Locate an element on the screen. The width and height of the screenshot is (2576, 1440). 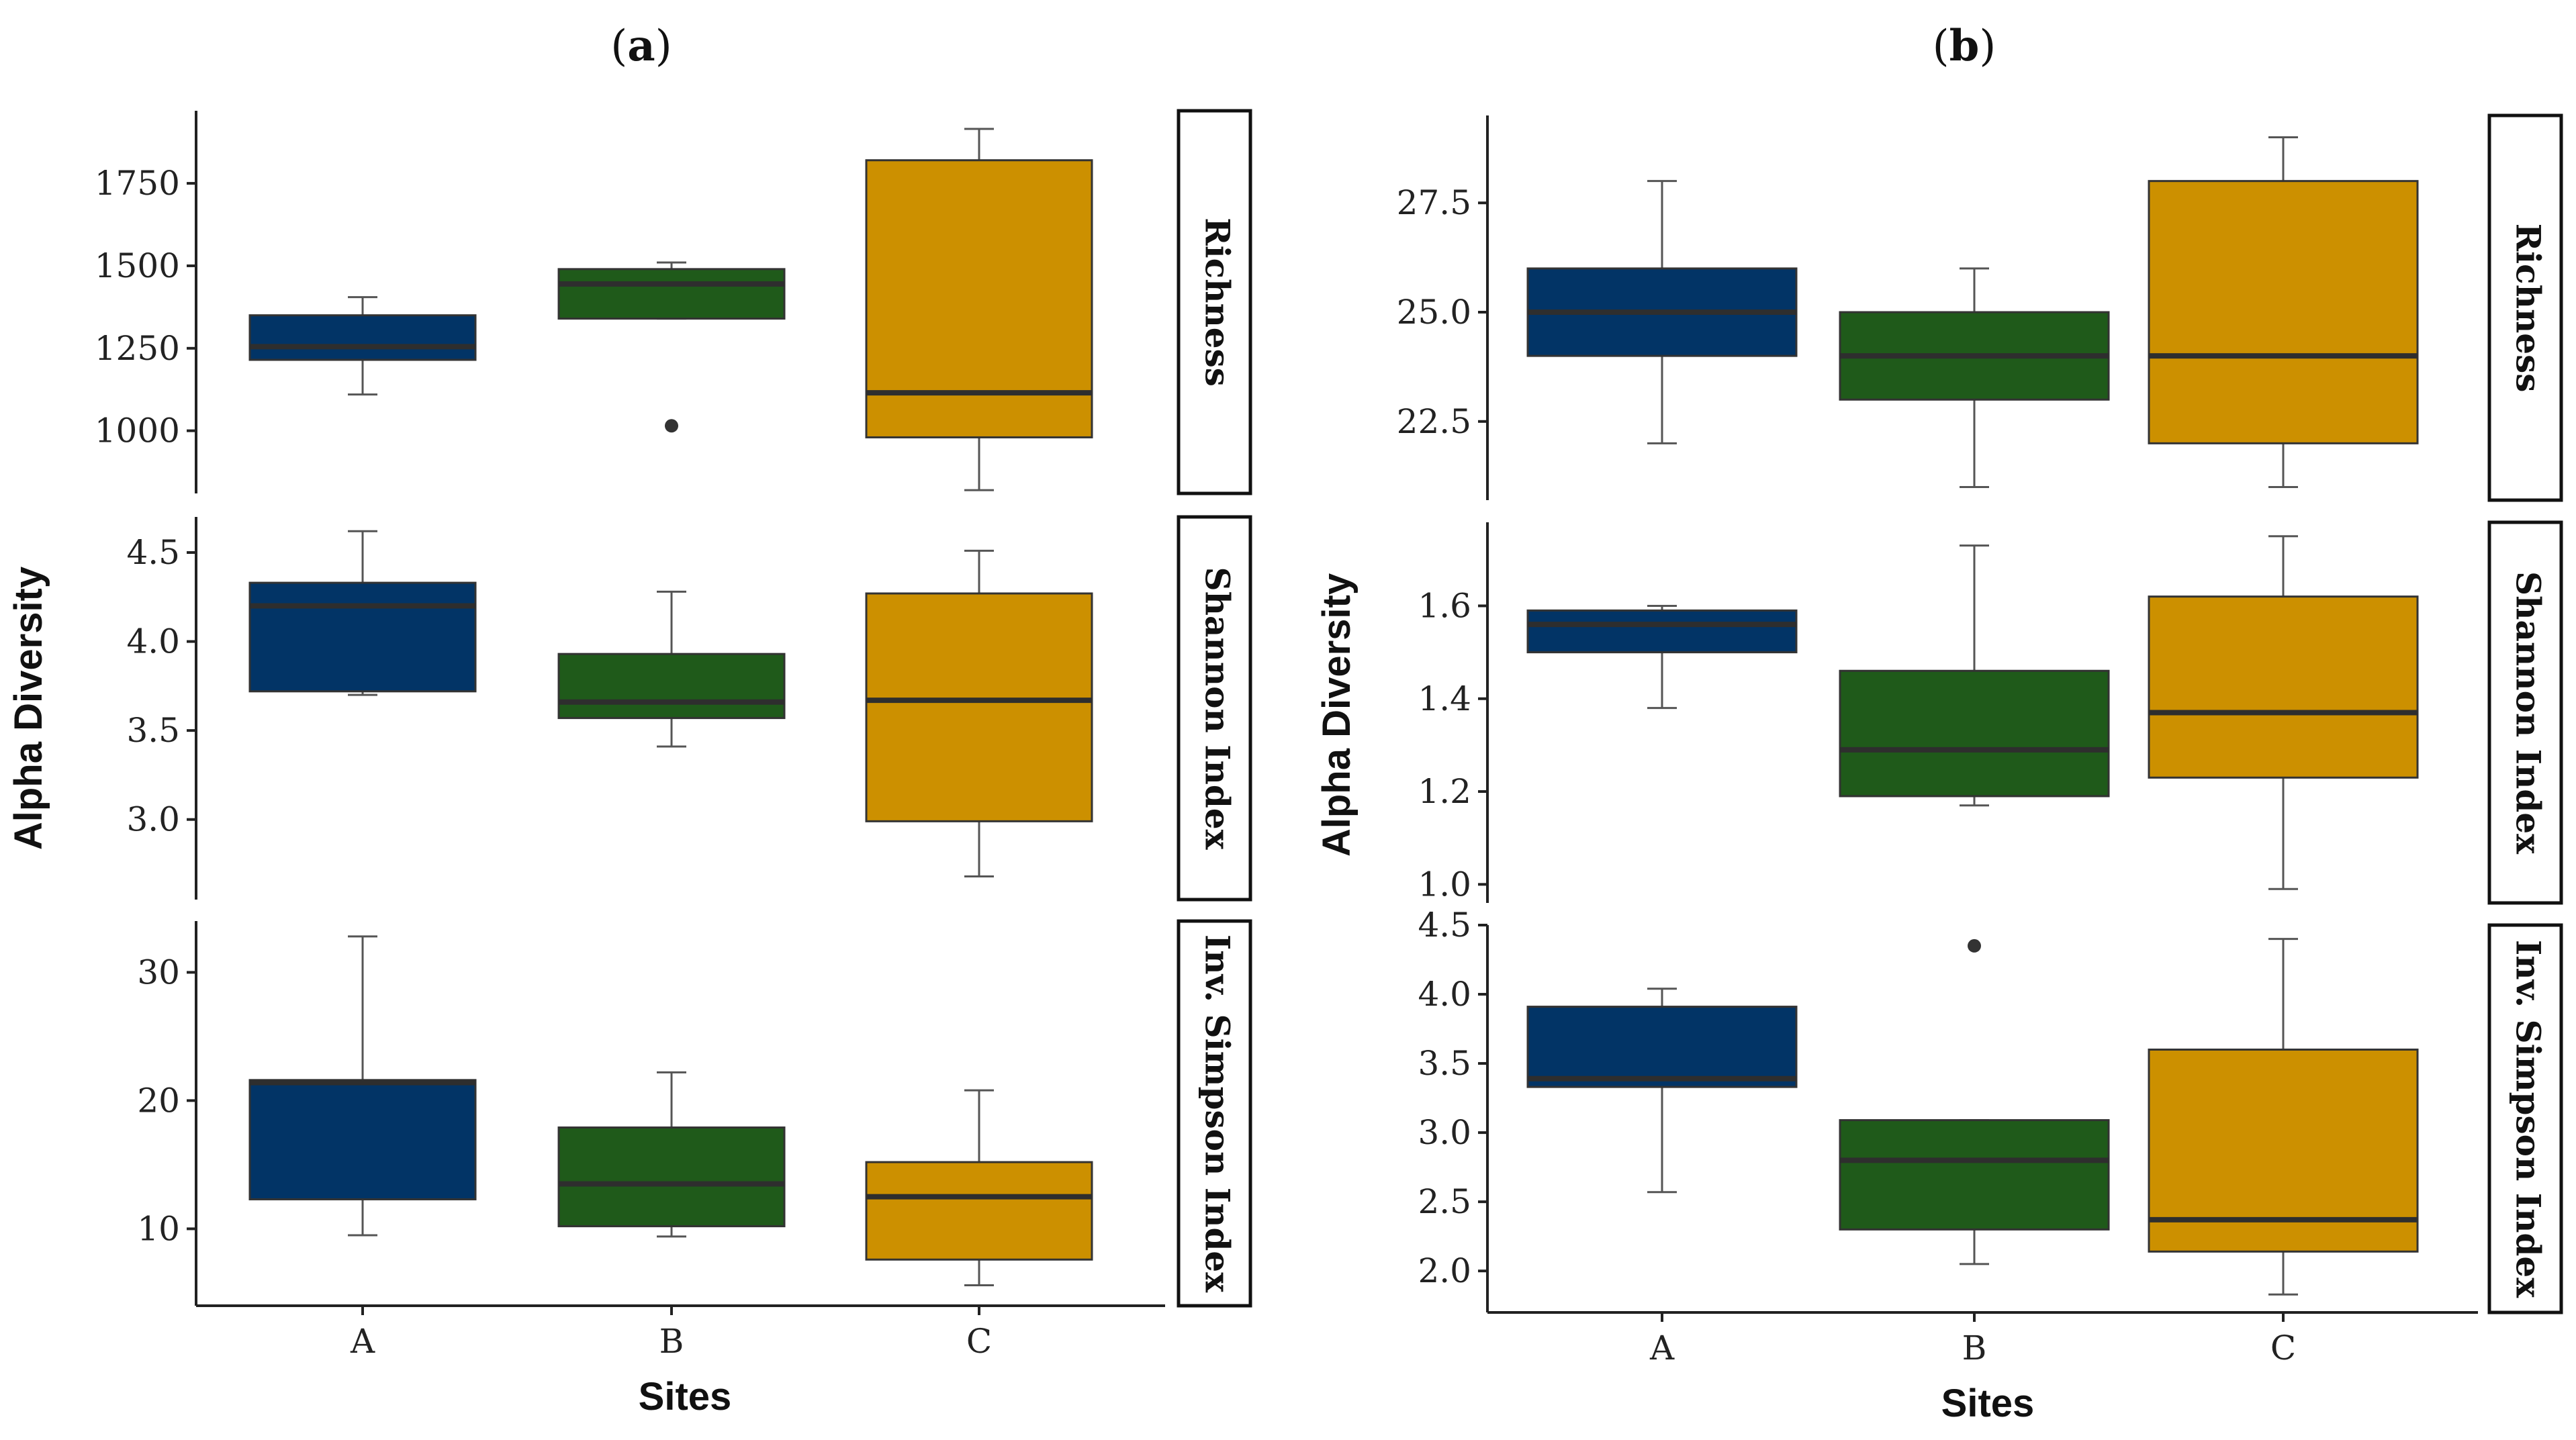
panel-label-letter: a is located at coordinates (641, 46).